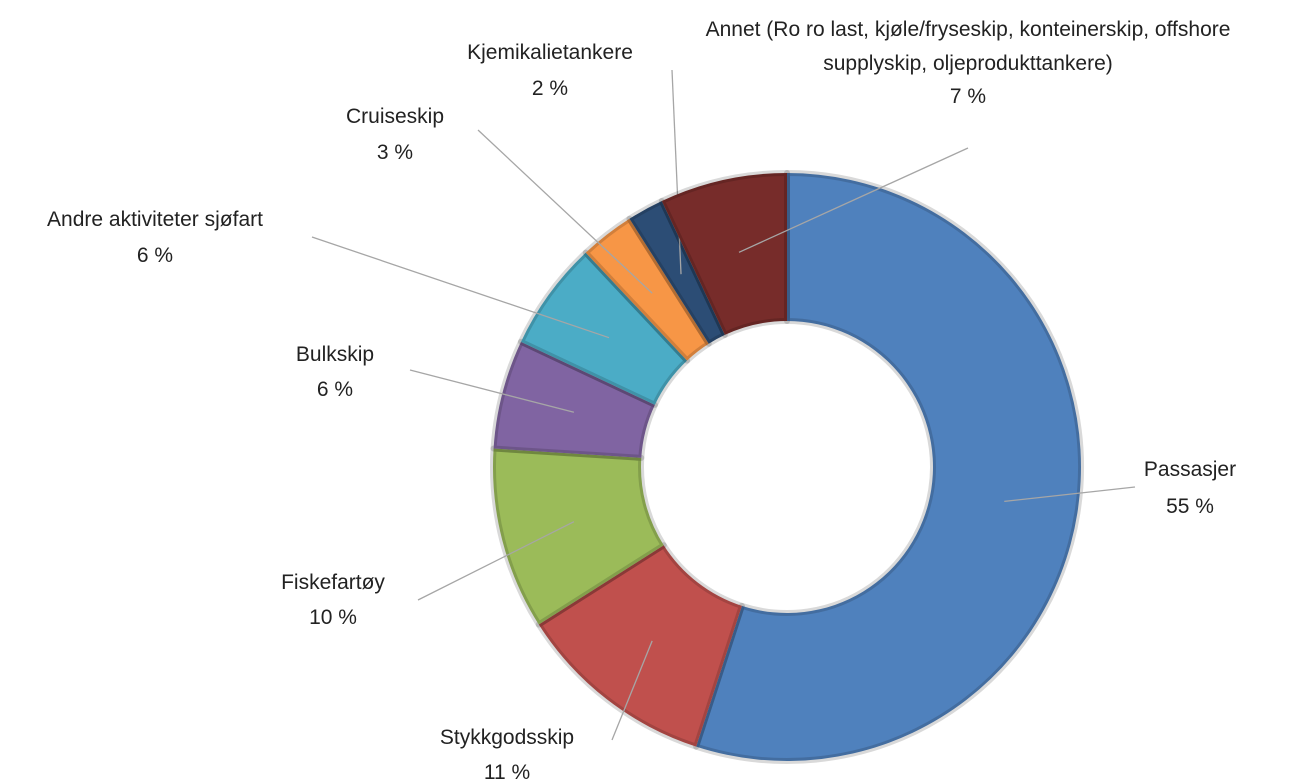 The image size is (1313, 784). What do you see at coordinates (395, 116) in the screenshot?
I see `category-label: Cruiseskip` at bounding box center [395, 116].